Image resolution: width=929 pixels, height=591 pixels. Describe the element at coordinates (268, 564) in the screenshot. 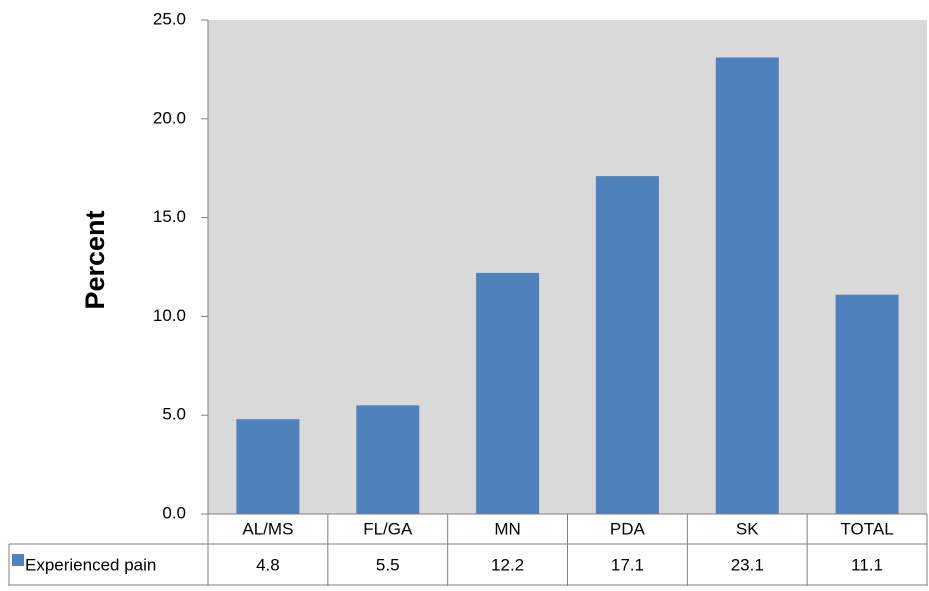

I see `data-value-label: 4.8` at that location.